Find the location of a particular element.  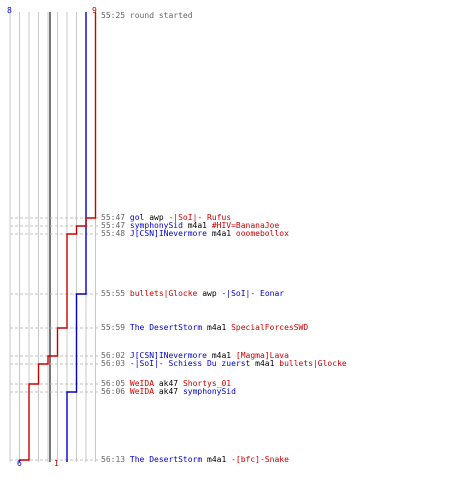

event-row: 55:48 J[CSN]INevermore m4a1 ooomebollox is located at coordinates (195, 234).